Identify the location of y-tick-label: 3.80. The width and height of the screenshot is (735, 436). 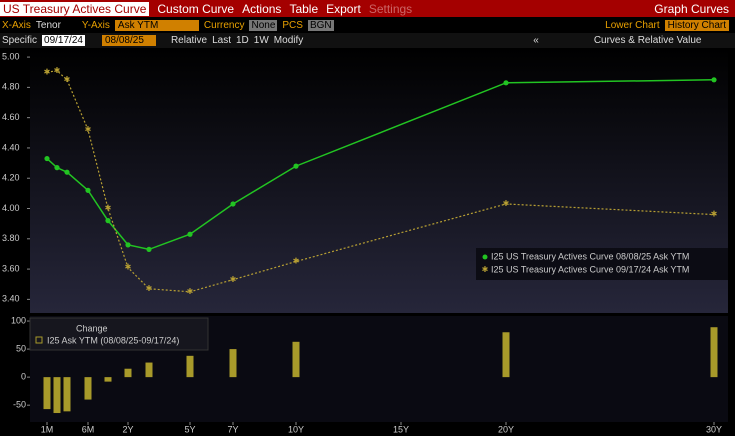
(11, 238).